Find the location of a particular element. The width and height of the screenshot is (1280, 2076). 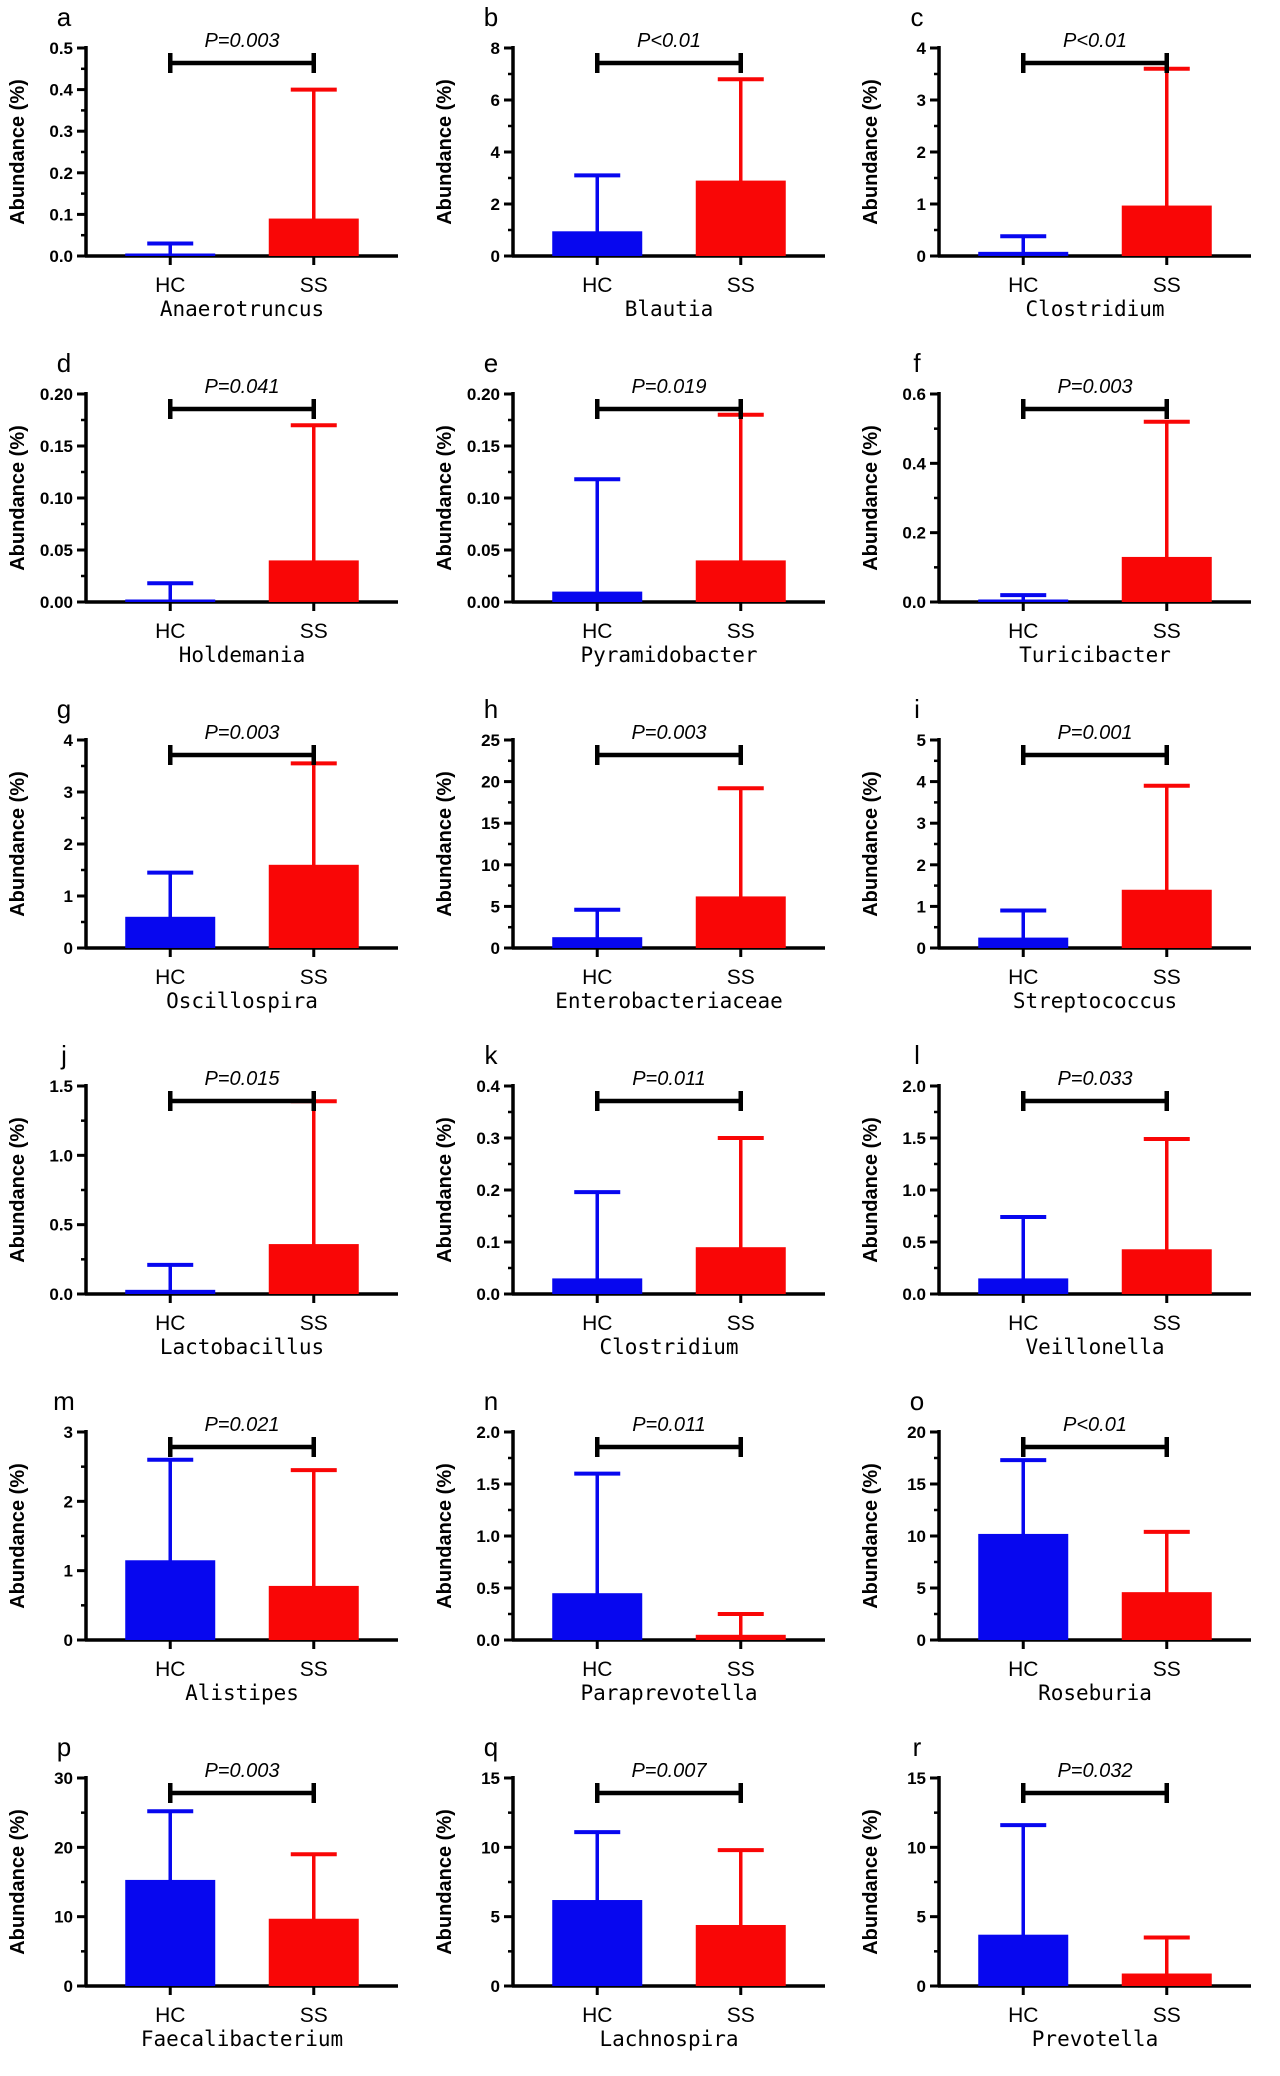

y-tick-label: 0.3 is located at coordinates (61, 131).